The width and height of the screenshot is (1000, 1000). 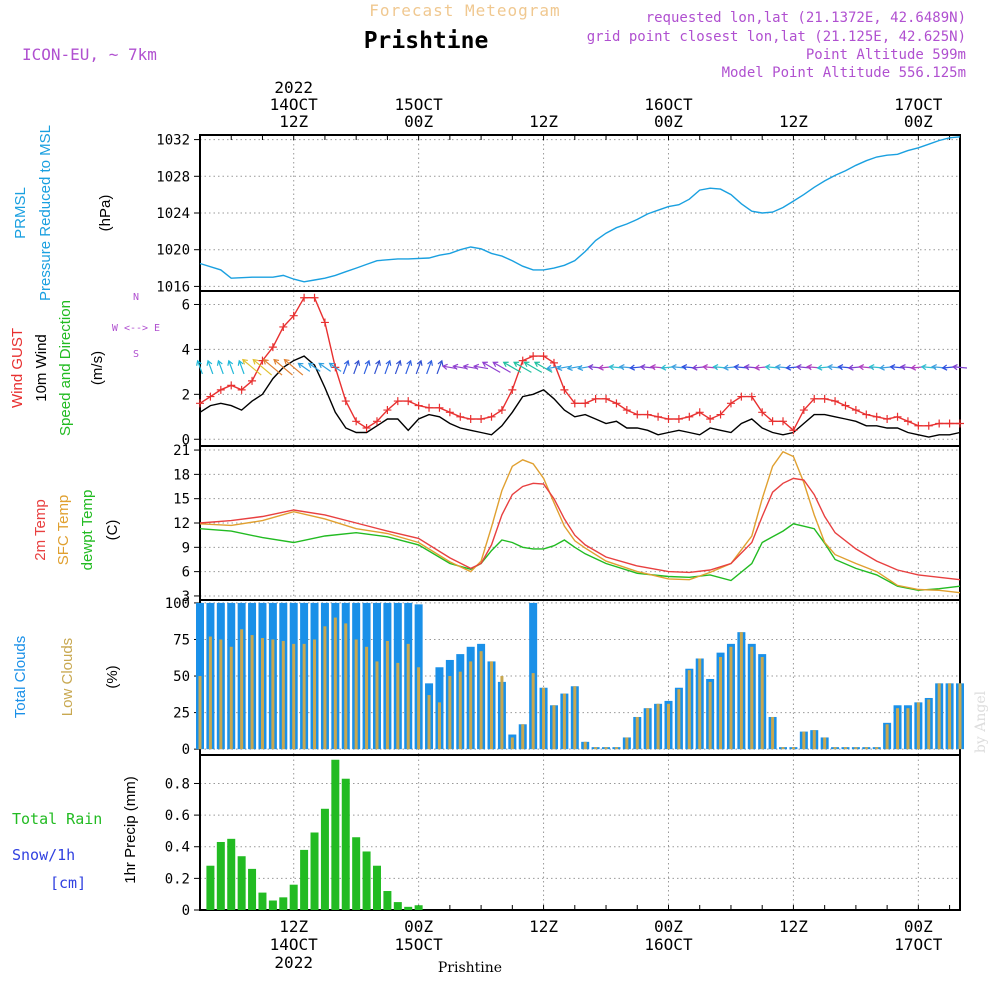 What do you see at coordinates (186, 395) in the screenshot?
I see `y-tick-label: 2` at bounding box center [186, 395].